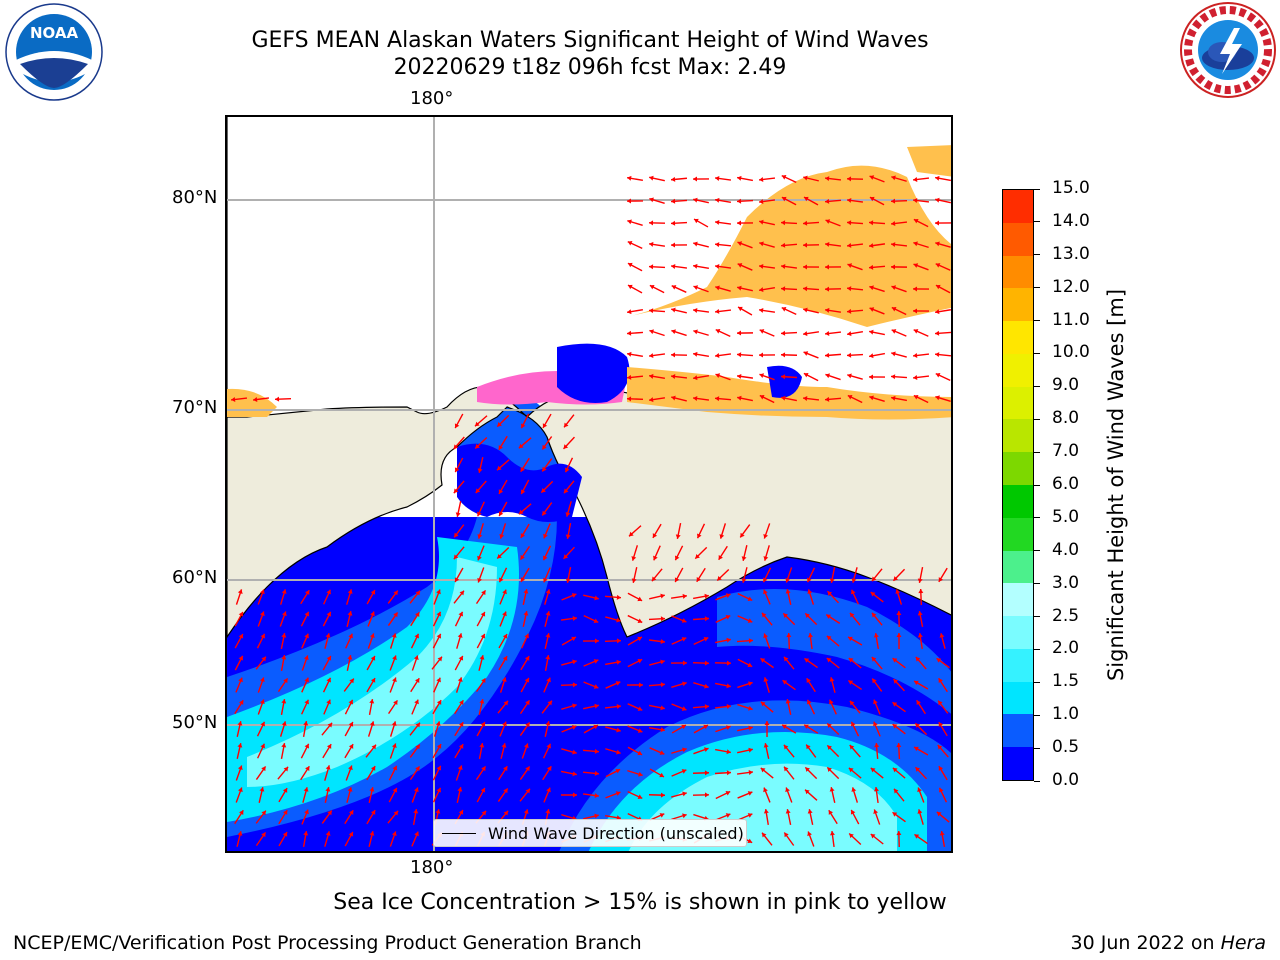 The height and width of the screenshot is (960, 1280). What do you see at coordinates (1066, 648) in the screenshot?
I see `colorbar-tick-label: 2.0` at bounding box center [1066, 648].